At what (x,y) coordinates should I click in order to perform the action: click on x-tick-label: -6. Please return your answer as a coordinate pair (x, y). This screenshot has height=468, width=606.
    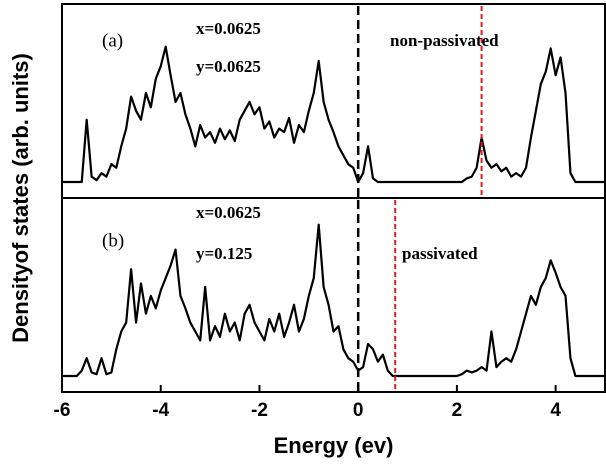
    Looking at the image, I should click on (62, 410).